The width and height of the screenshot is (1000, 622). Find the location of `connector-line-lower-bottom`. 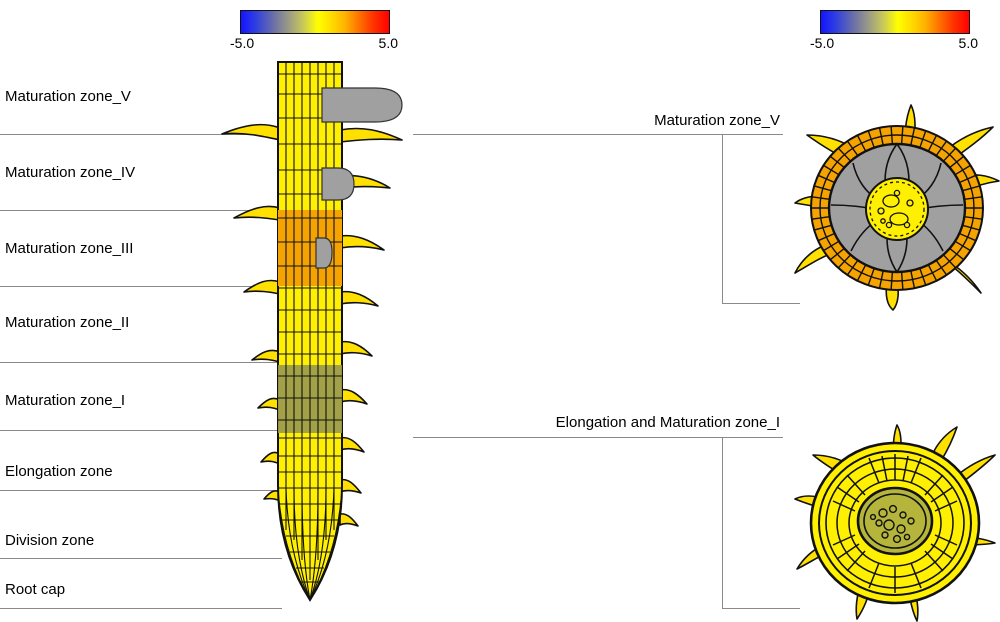

connector-line-lower-bottom is located at coordinates (761, 608).